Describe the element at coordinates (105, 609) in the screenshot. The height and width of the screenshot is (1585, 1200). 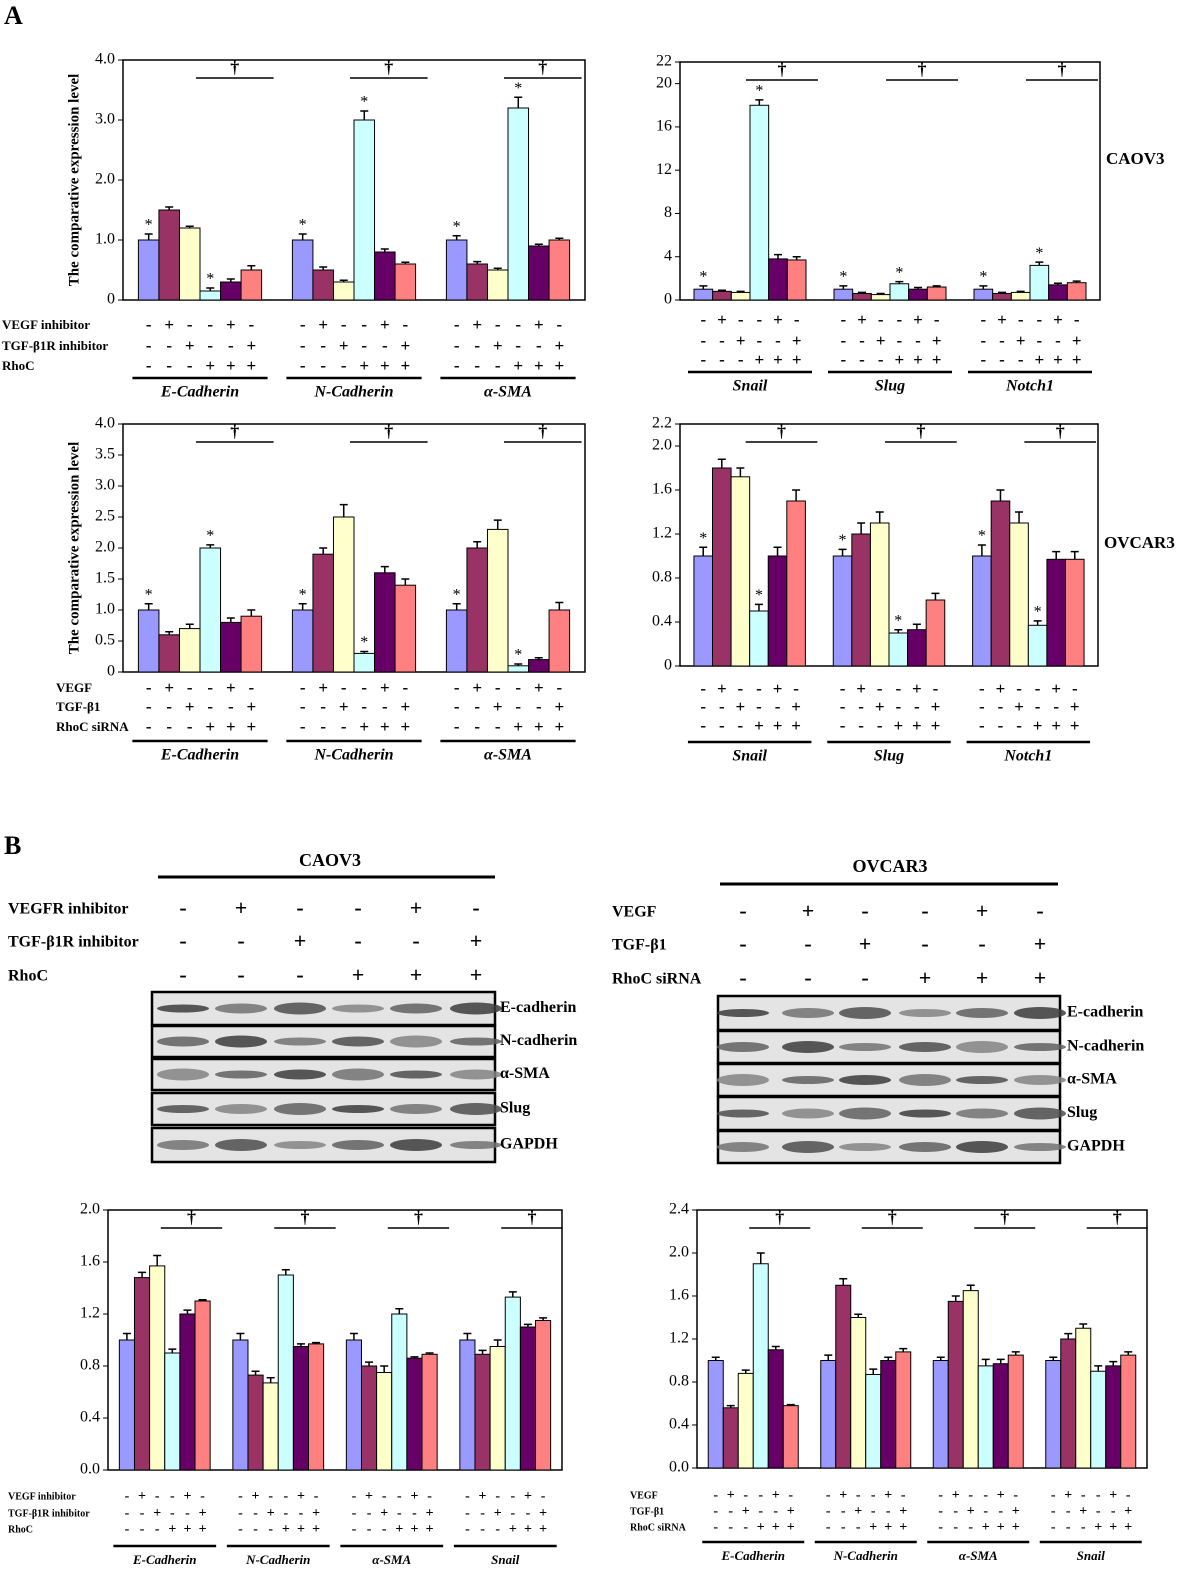
I see `y-tick-label: 1.0` at that location.